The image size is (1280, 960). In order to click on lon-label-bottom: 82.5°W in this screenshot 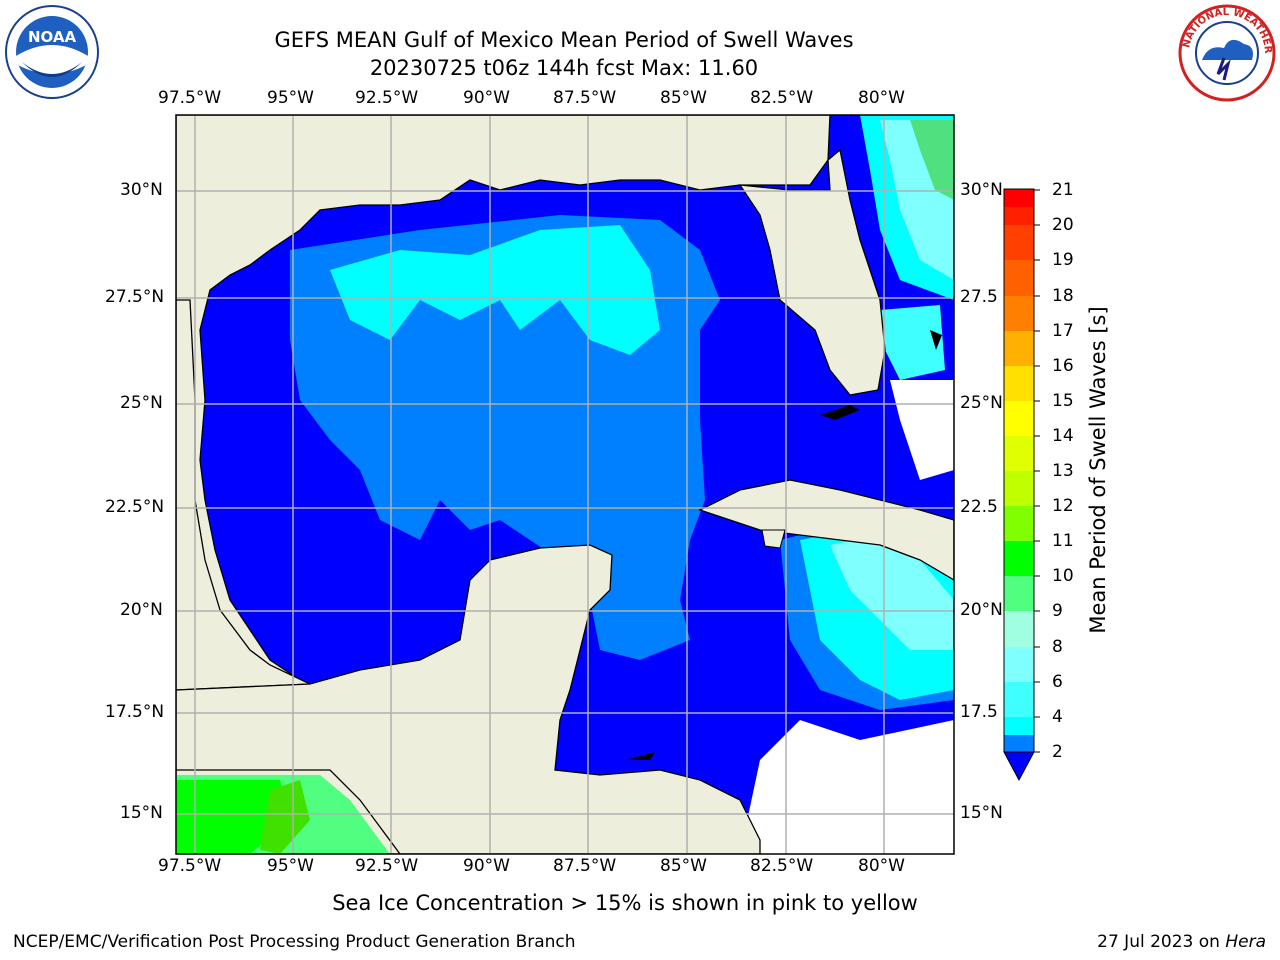, I will do `click(782, 866)`.